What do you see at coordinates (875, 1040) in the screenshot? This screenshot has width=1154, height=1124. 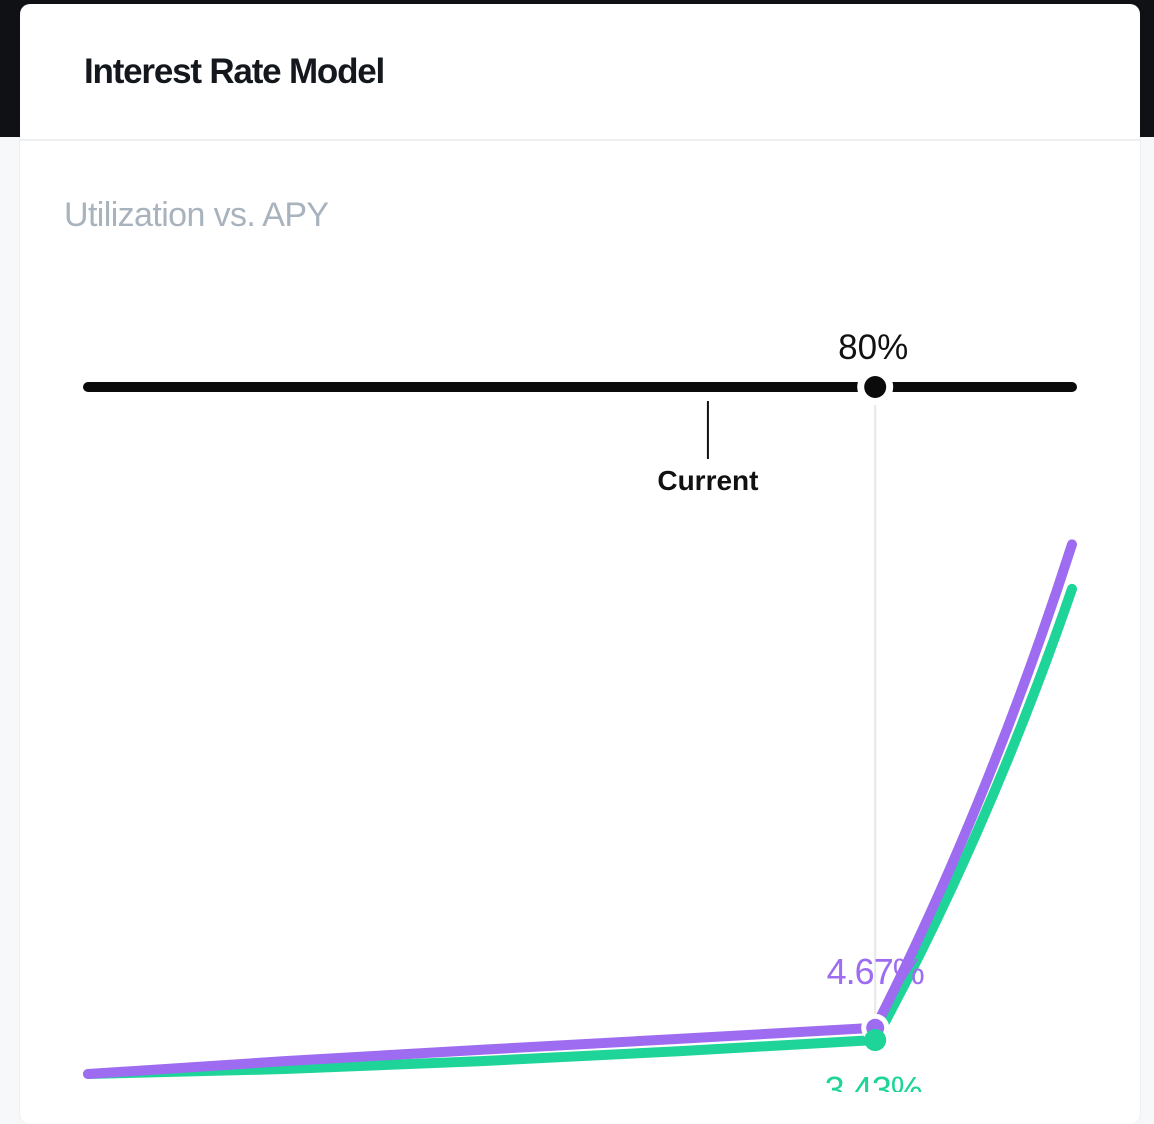 I see `supply-apy-point` at bounding box center [875, 1040].